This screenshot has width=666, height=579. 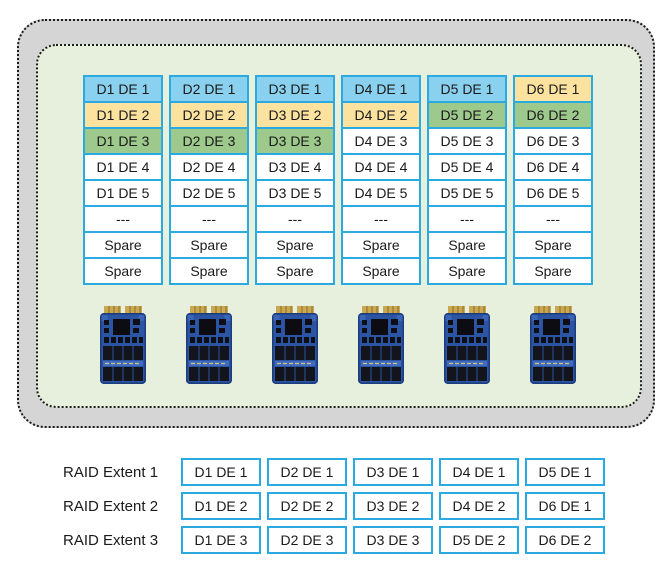 I want to click on raid-extent-cell: D2 DE 1, so click(x=307, y=472).